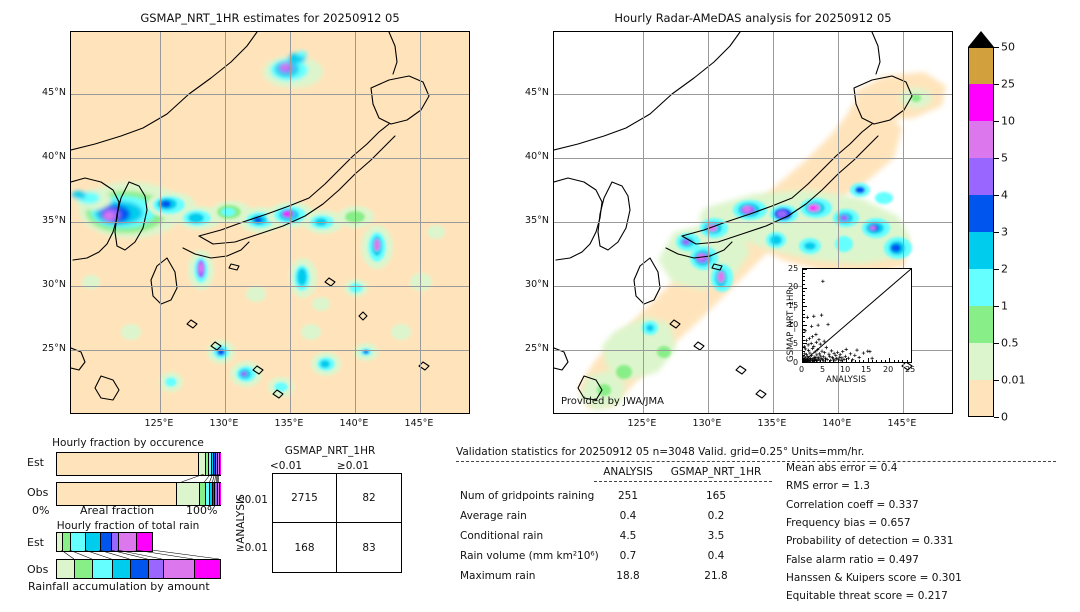  Describe the element at coordinates (1004, 417) in the screenshot. I see `colorbar-tick-label-0: 0` at that location.